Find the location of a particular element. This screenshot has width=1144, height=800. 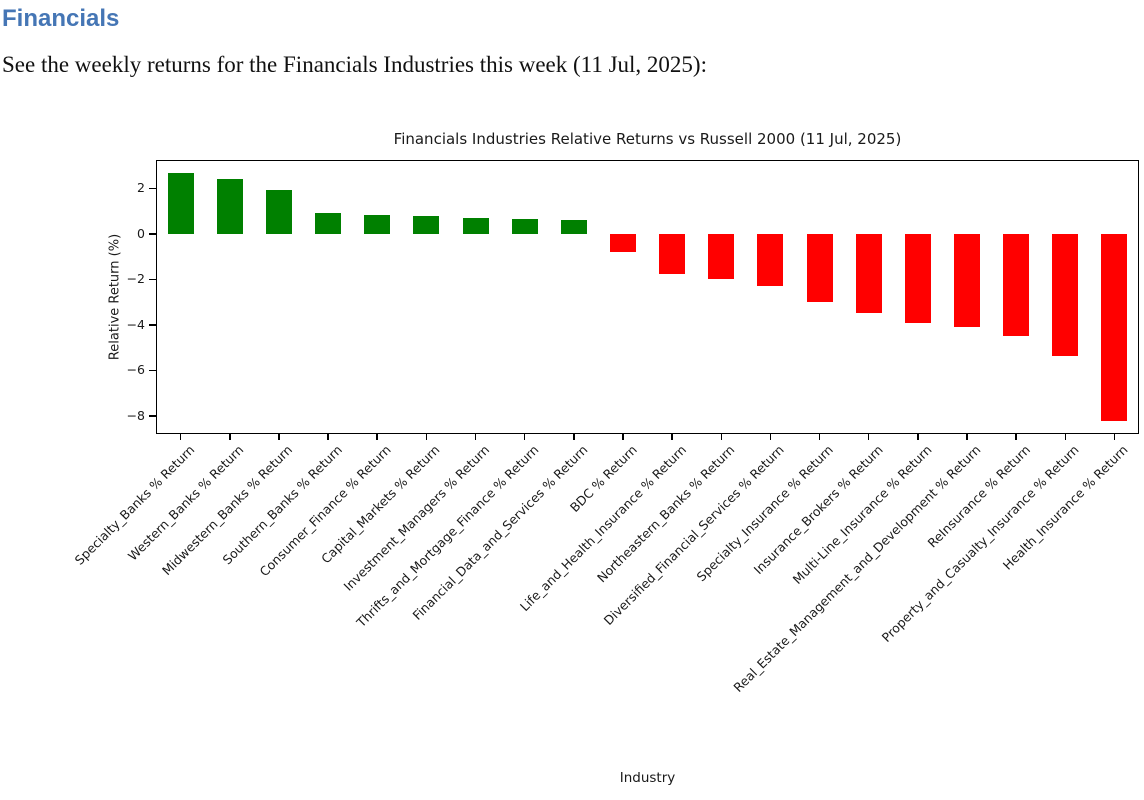

page-title: Financials is located at coordinates (61, 18).